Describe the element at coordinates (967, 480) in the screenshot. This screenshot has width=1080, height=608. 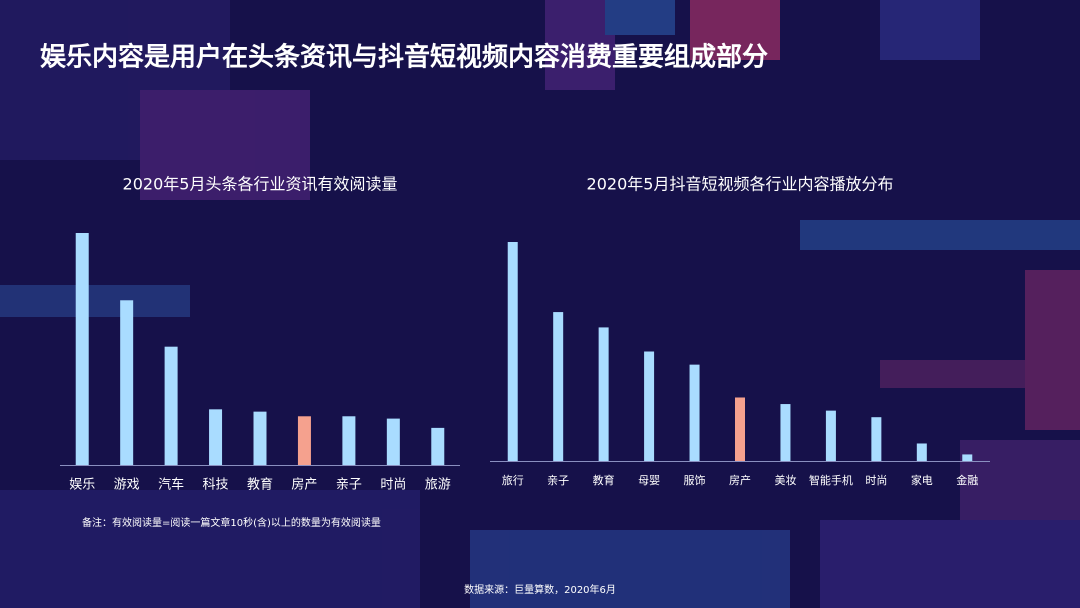
I see `x-tick-label: 金融` at that location.